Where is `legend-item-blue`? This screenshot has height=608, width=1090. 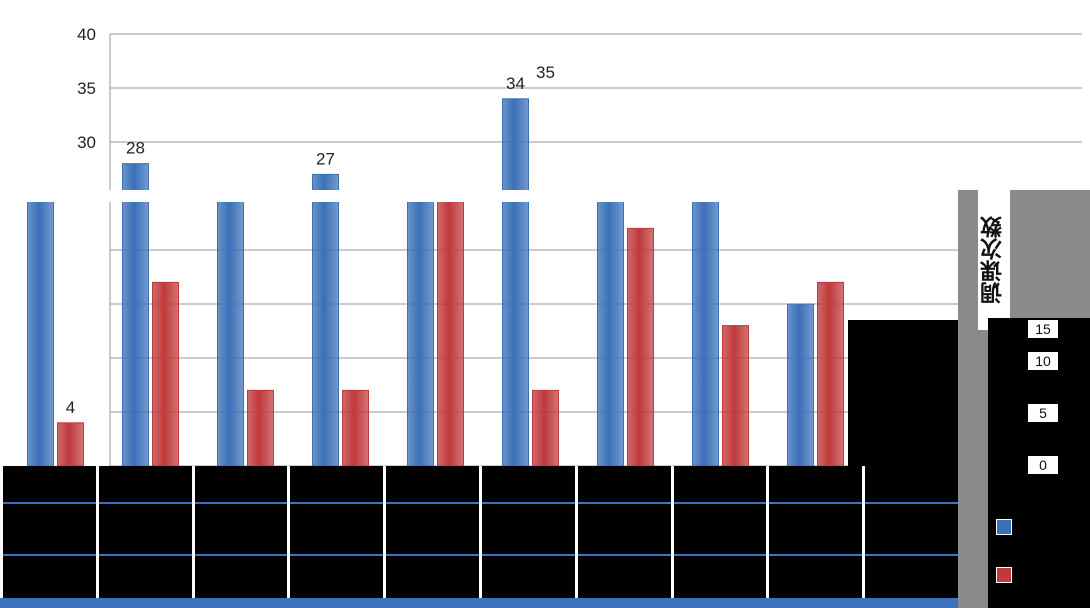
legend-item-blue is located at coordinates (1011, 527).